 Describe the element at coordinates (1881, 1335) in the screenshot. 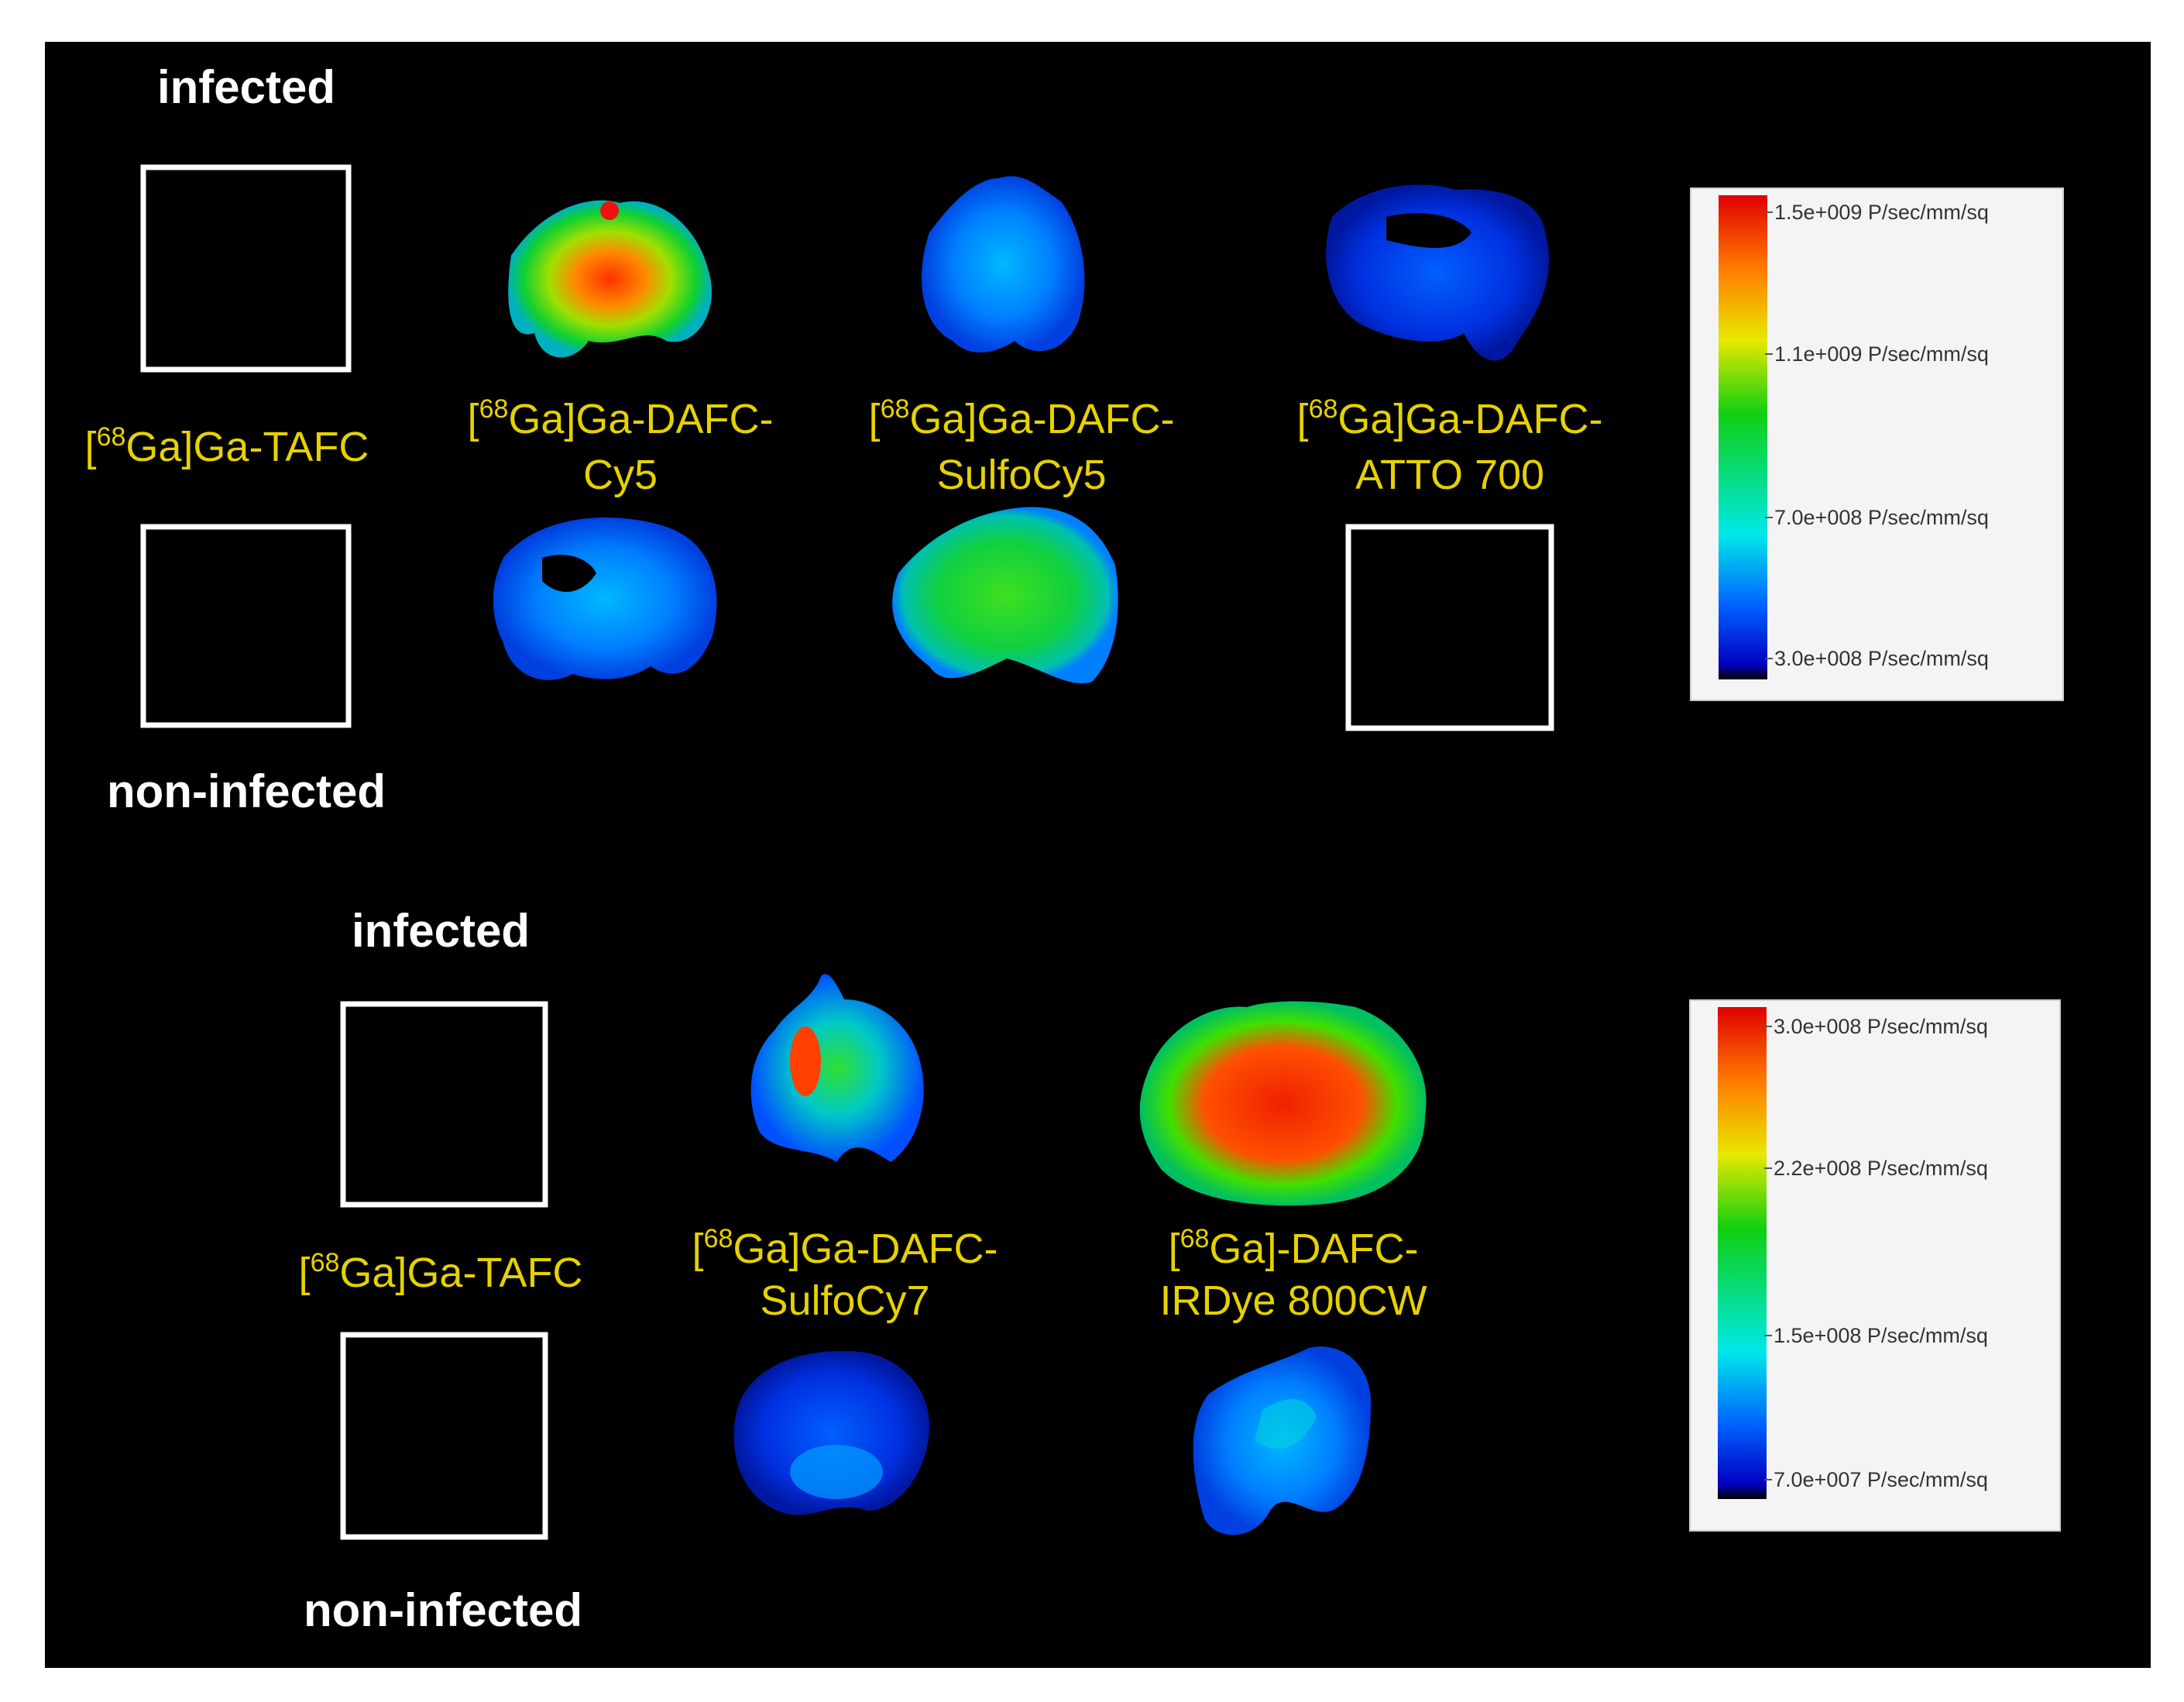

I see `colorbar-label: 1.5e+008 P/sec/mm/sq` at that location.